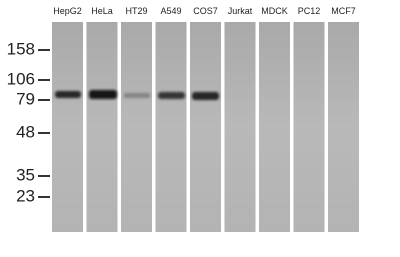 The image size is (400, 257). I want to click on lane-label: A549, so click(170, 11).